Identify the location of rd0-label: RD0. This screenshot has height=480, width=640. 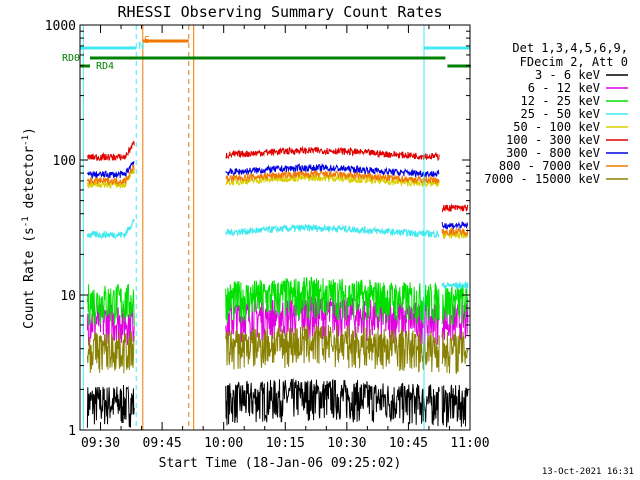
(71, 58).